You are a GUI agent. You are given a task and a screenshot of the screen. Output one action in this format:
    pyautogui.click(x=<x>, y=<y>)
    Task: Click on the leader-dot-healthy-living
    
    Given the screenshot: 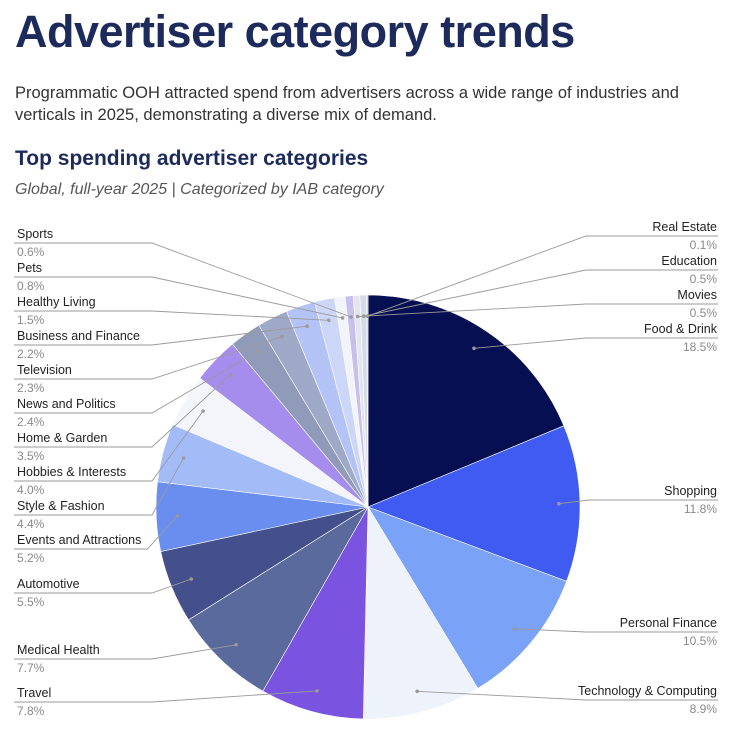 What is the action you would take?
    pyautogui.click(x=329, y=320)
    